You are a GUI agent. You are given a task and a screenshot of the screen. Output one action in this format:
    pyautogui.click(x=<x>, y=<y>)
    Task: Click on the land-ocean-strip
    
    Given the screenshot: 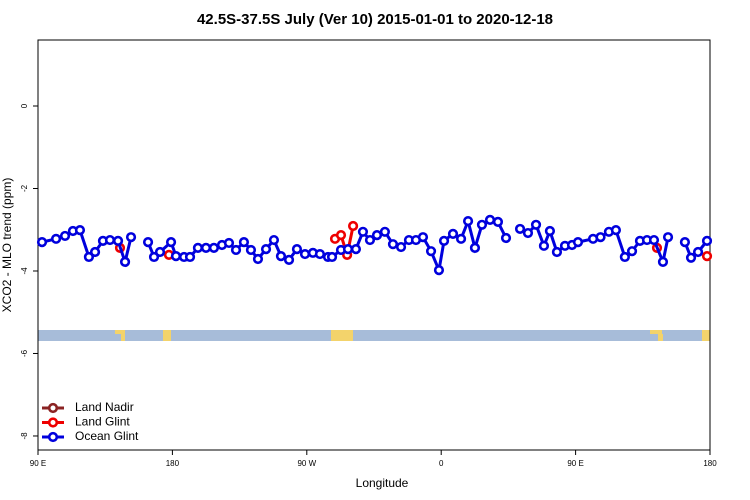 What is the action you would take?
    pyautogui.click(x=374, y=335)
    